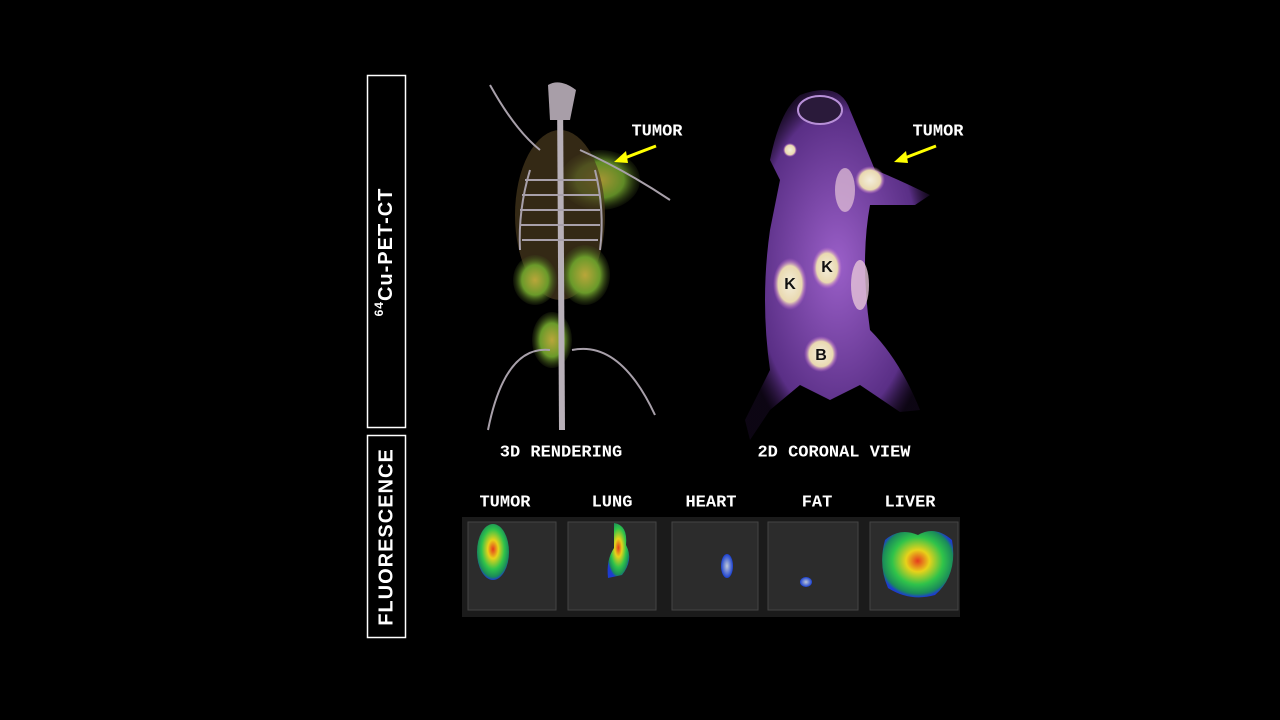 Image resolution: width=1280 pixels, height=720 pixels. What do you see at coordinates (579, 256) in the screenshot?
I see `render-3d-image` at bounding box center [579, 256].